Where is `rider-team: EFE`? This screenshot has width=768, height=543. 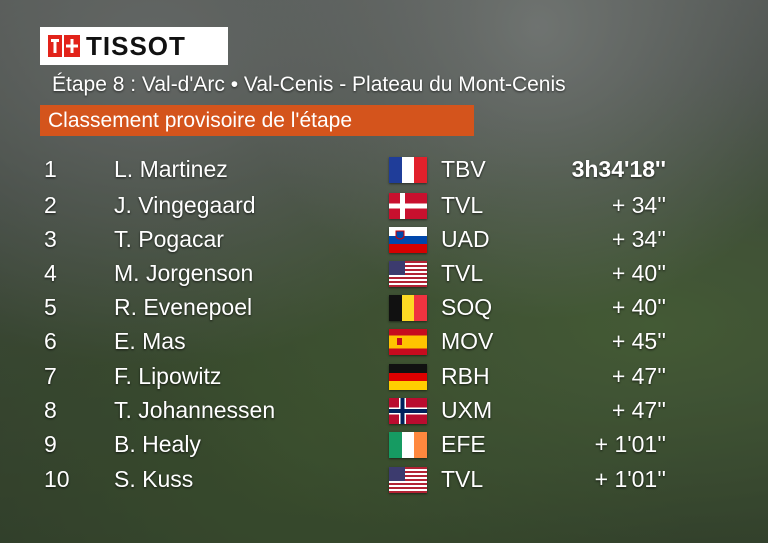
rider-team: EFE is located at coordinates (463, 444).